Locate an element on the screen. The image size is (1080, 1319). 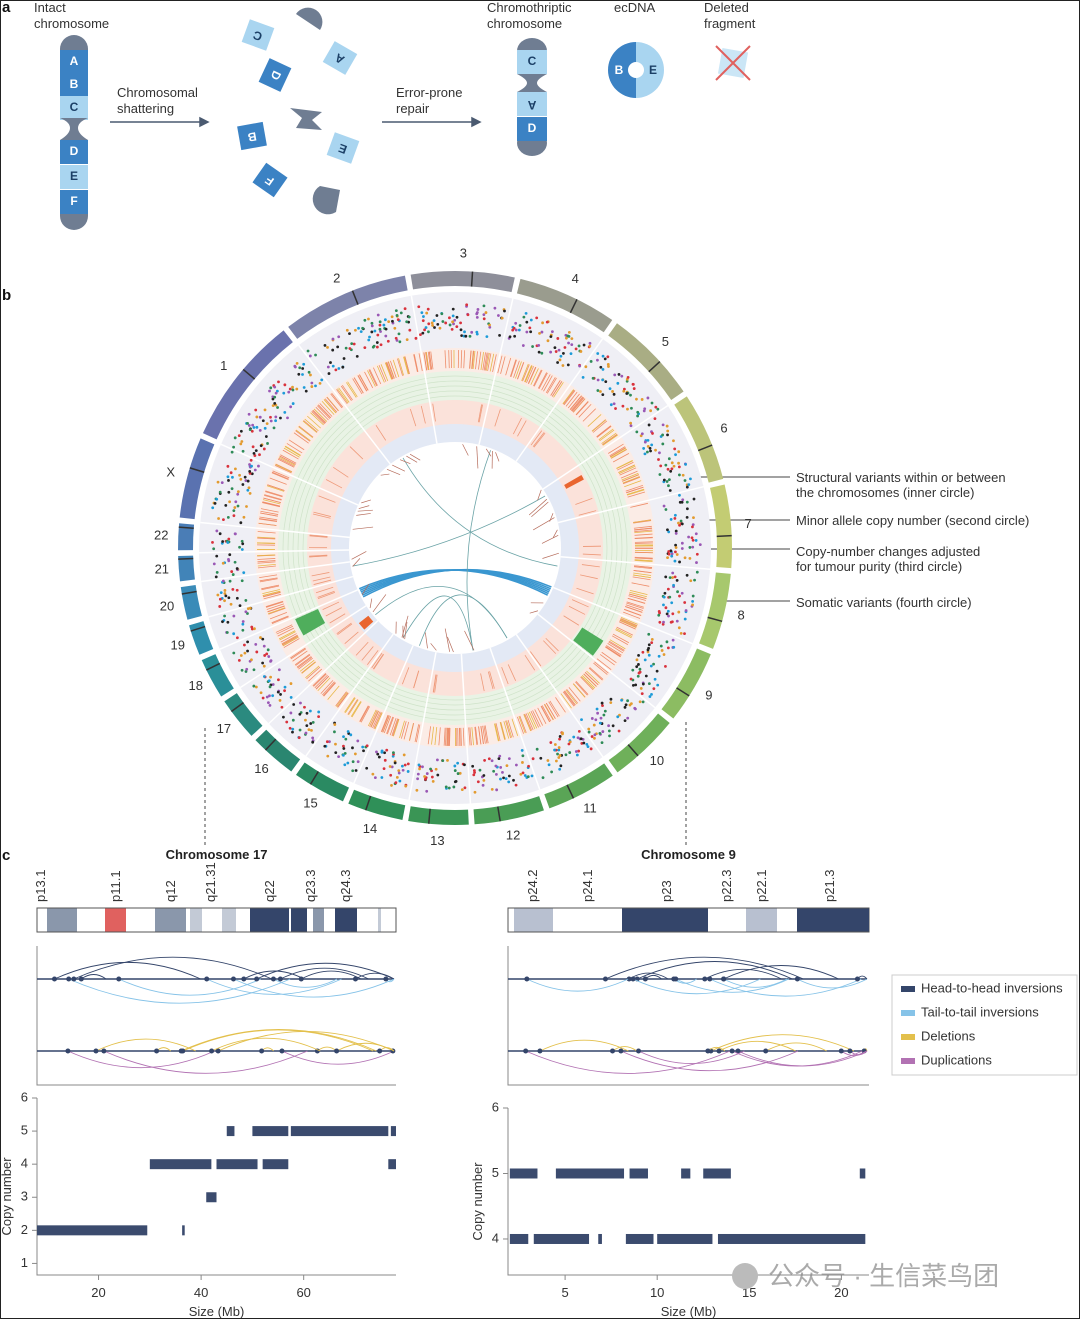
centromere-tick is located at coordinates (186, 558).